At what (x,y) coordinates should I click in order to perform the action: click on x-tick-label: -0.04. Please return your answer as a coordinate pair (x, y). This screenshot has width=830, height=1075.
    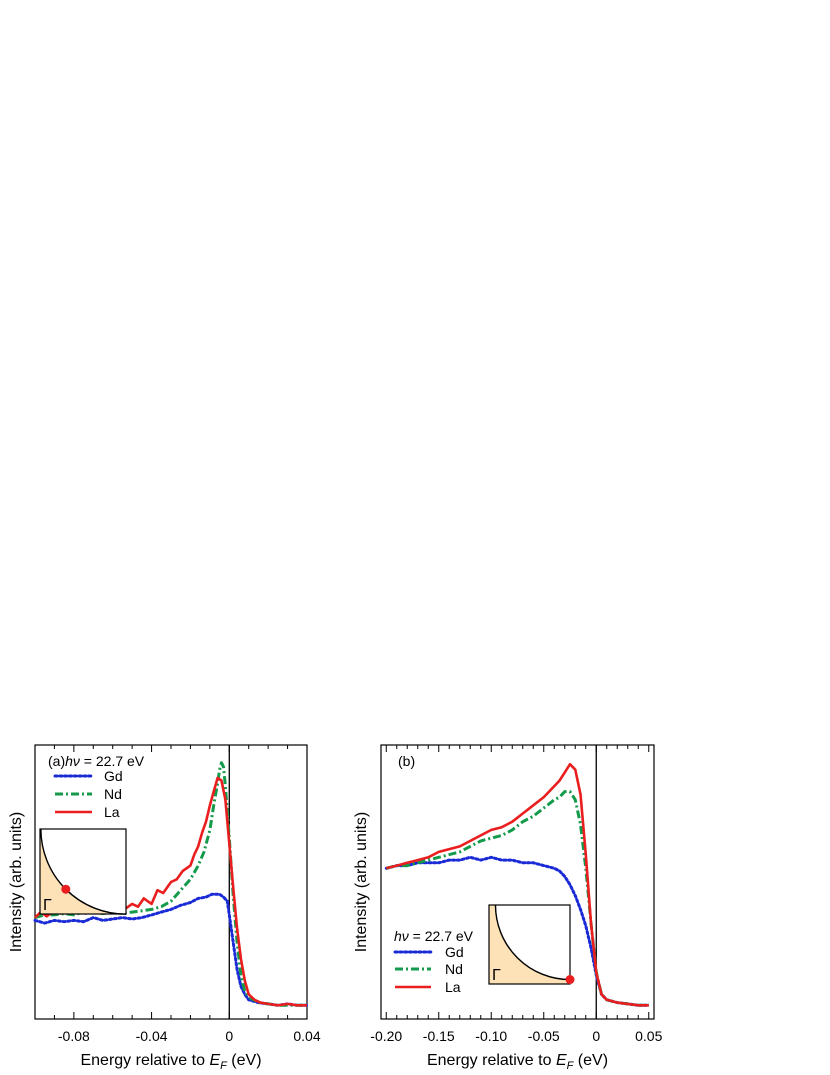
    Looking at the image, I should click on (152, 1036).